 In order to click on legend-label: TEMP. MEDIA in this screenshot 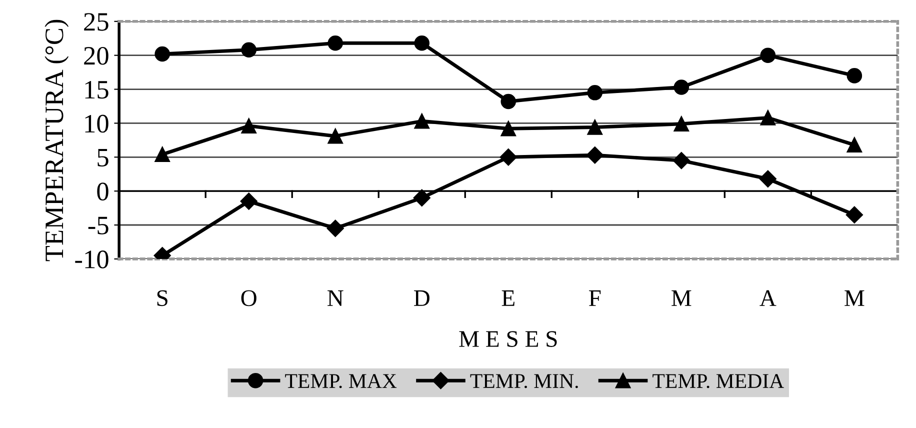, I will do `click(718, 381)`.